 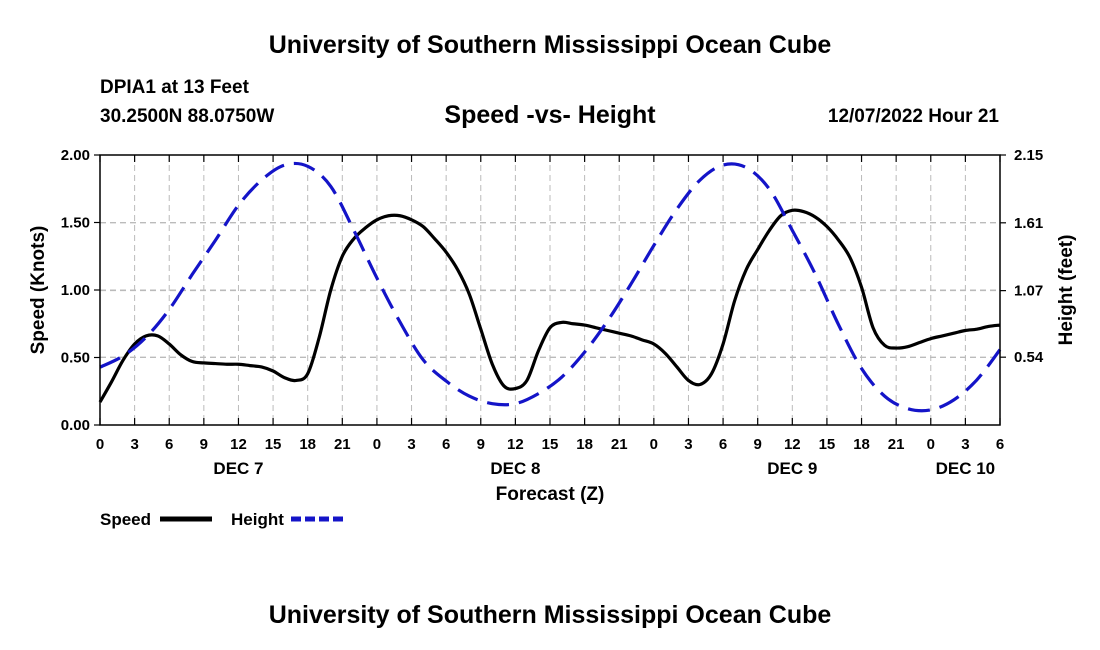 What do you see at coordinates (187, 116) in the screenshot?
I see `coordinates-label: 30.2500N 88.0750W` at bounding box center [187, 116].